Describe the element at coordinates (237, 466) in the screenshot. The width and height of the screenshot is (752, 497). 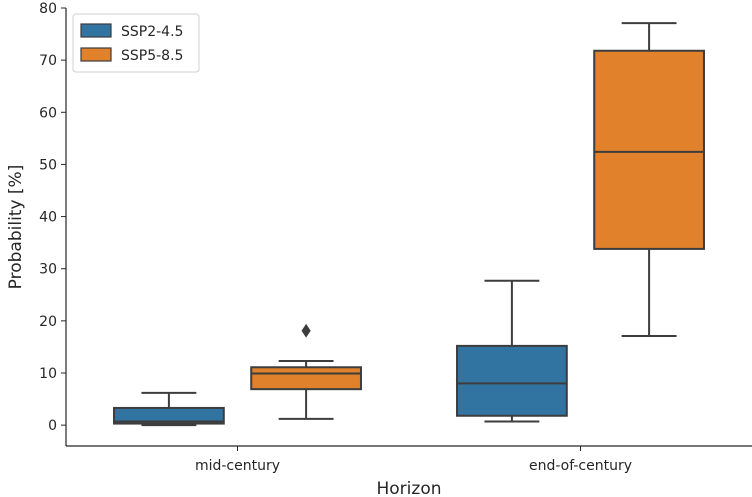
I see `x-tick-label: mid-century` at that location.